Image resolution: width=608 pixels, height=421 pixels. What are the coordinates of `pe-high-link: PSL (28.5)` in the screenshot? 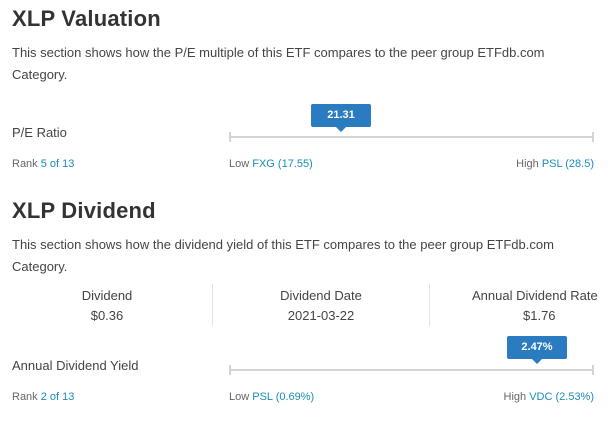 It's located at (567, 164).